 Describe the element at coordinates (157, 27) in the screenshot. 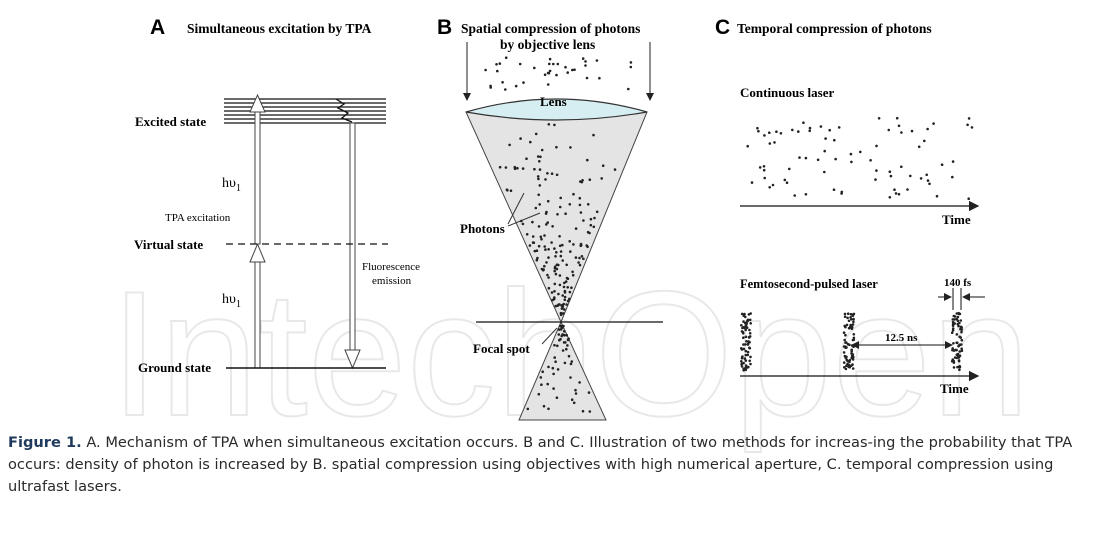

I see `panel-a-letter: A` at that location.